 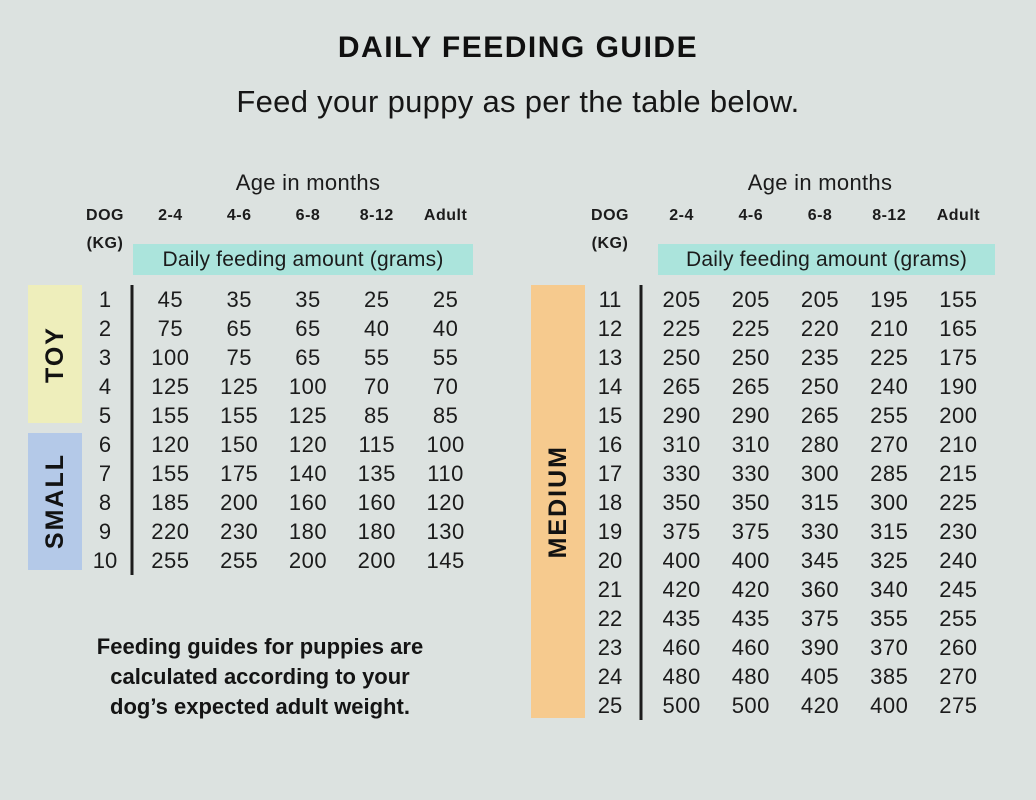 What do you see at coordinates (681, 415) in the screenshot?
I see `feeding-amount-value: 290` at bounding box center [681, 415].